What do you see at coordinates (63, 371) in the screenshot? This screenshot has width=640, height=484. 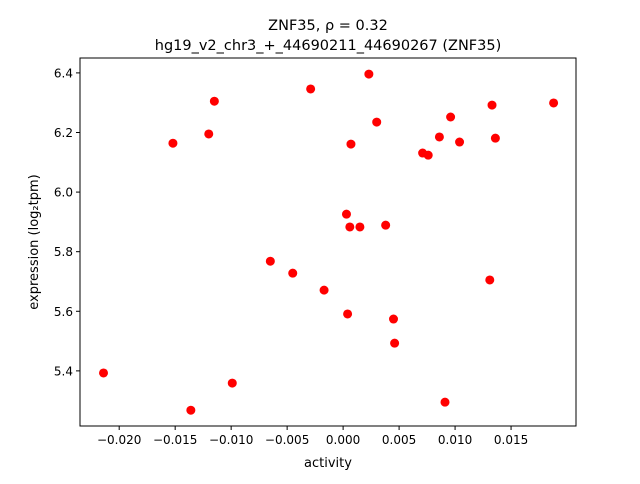 I see `y-tick-label: 5.4` at bounding box center [63, 371].